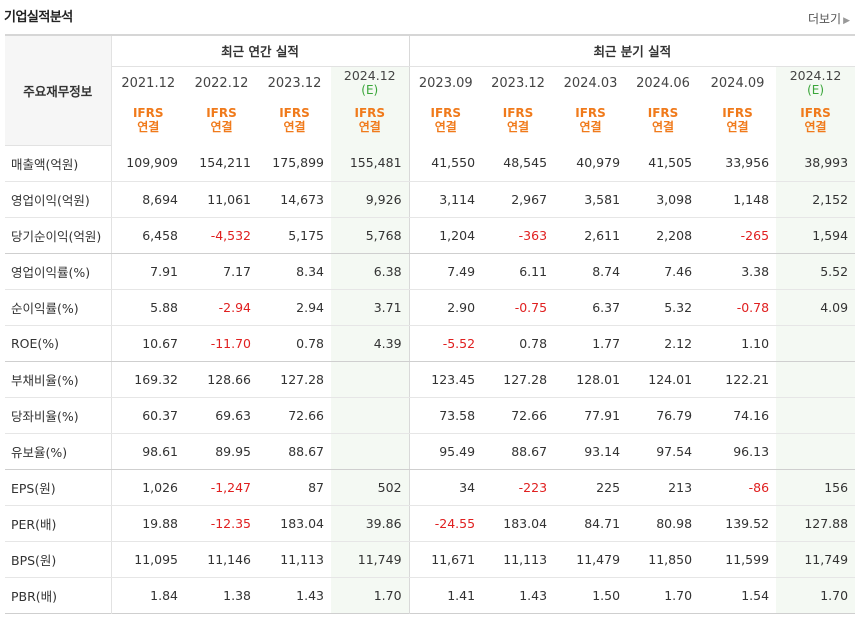  I want to click on row-label: ROE(%), so click(58, 343).